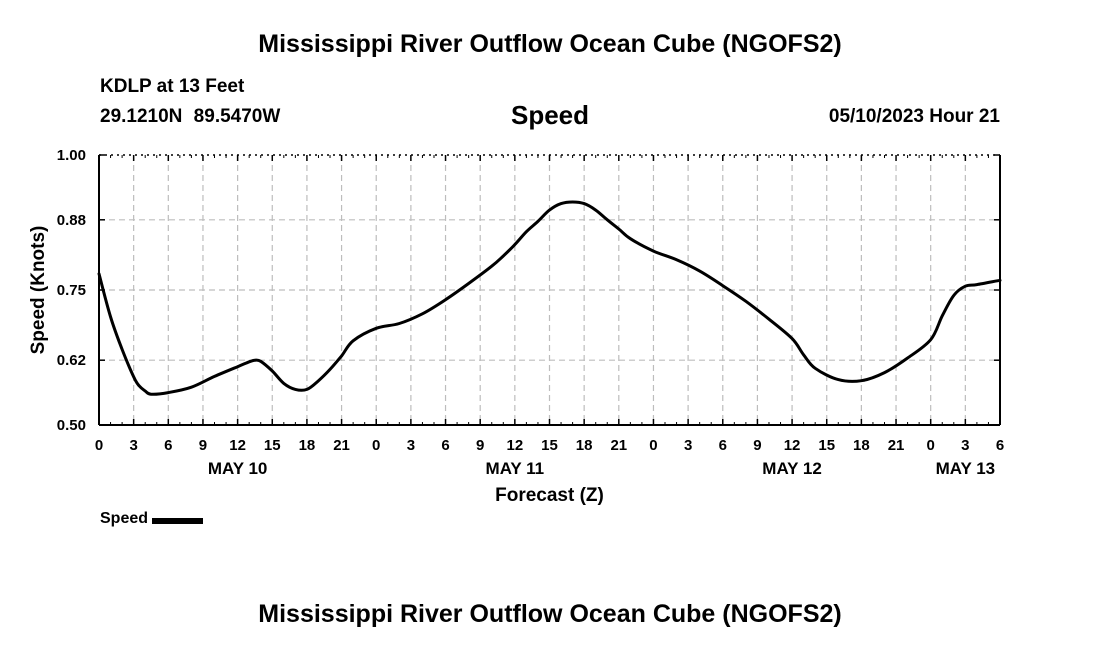 This screenshot has width=1100, height=650. What do you see at coordinates (178, 520) in the screenshot?
I see `legend-swatch` at bounding box center [178, 520].